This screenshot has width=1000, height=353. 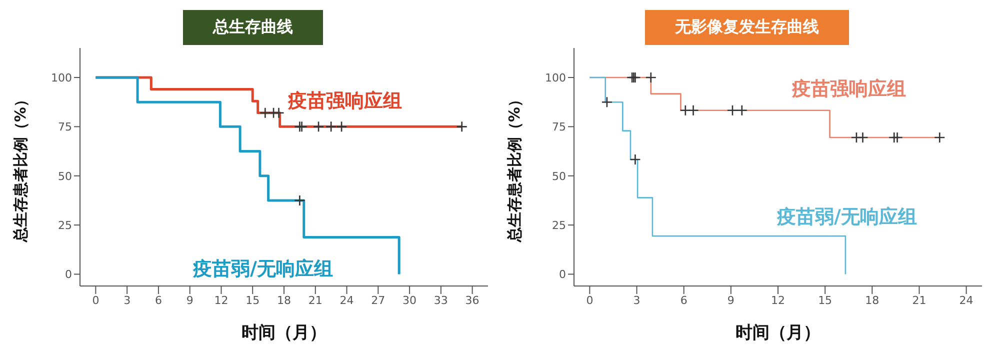 What do you see at coordinates (747, 27) in the screenshot?
I see `chart-title: 无影像复发生存曲线` at bounding box center [747, 27].